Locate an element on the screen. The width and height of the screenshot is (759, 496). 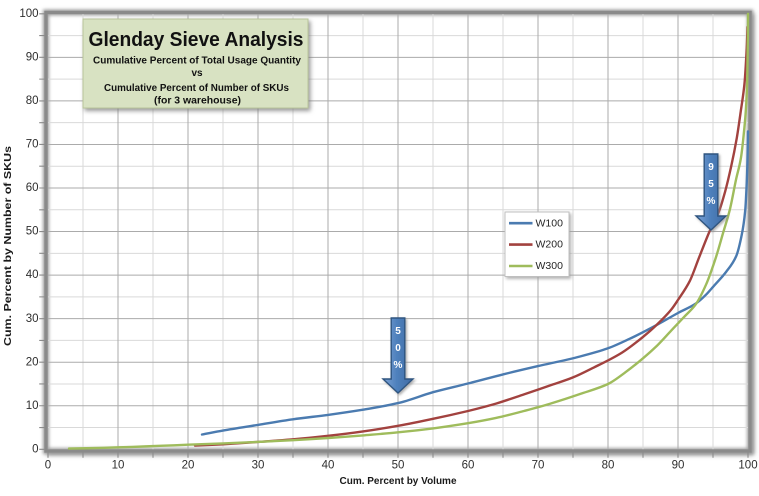
svg-text:Cumulative Percent of Number o: Cumulative Percent of Number of SKUs is located at coordinates (196, 88).